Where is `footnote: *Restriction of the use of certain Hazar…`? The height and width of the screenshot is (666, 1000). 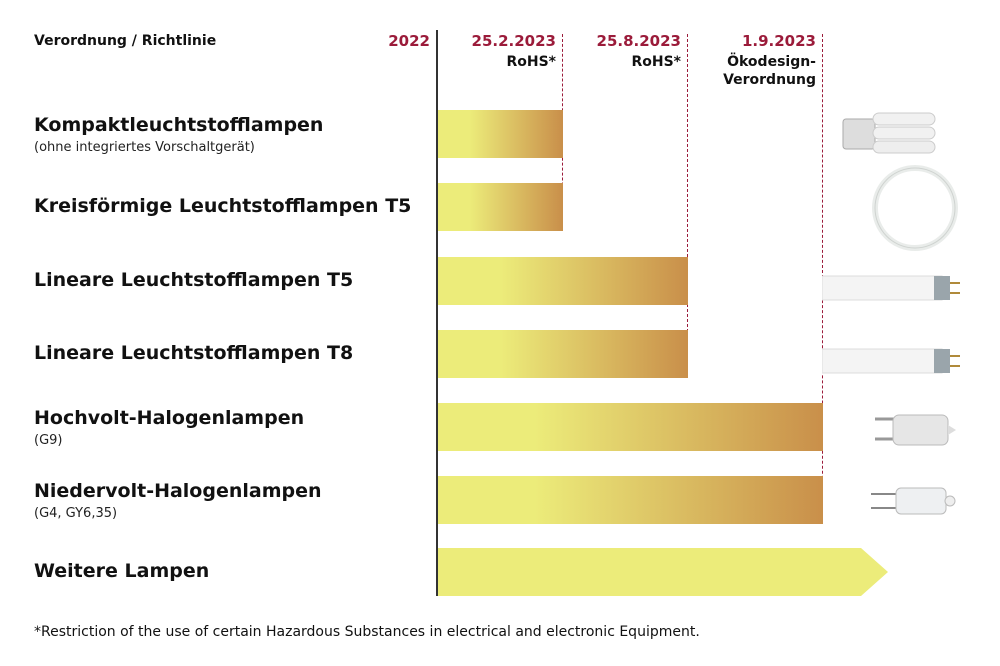
footnote: *Restriction of the use of certain Hazar… is located at coordinates (367, 632).